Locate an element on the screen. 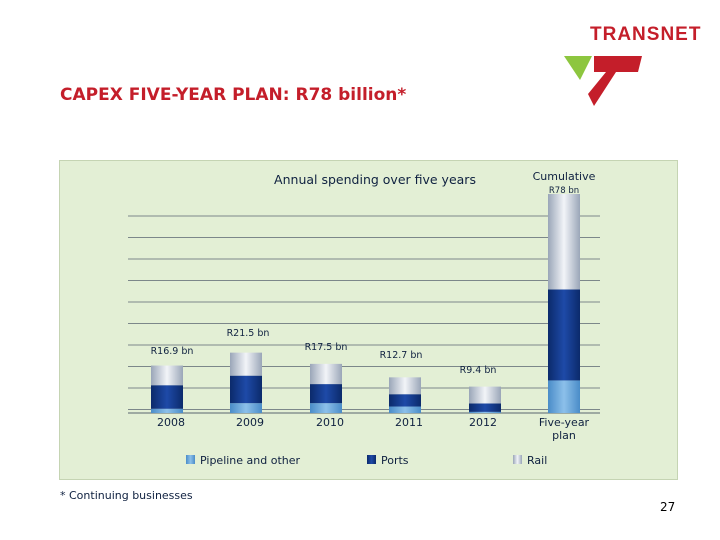 This screenshot has height=540, width=720. bar-pipeline-and-other-five-year-plan is located at coordinates (564, 396).